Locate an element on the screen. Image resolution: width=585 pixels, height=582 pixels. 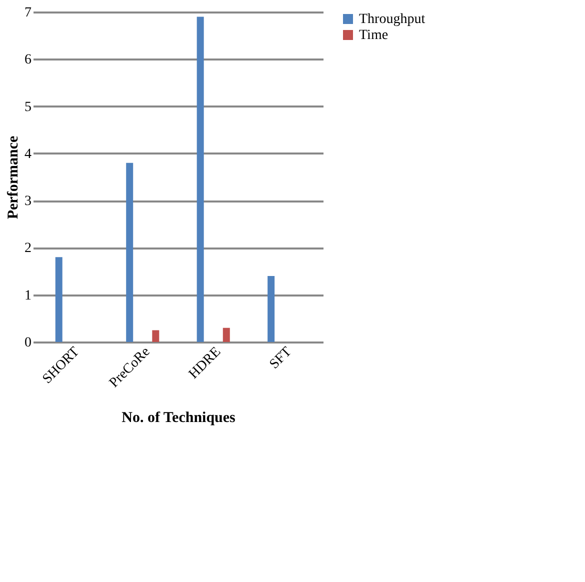
y-tick-label: 1 is located at coordinates (28, 296).